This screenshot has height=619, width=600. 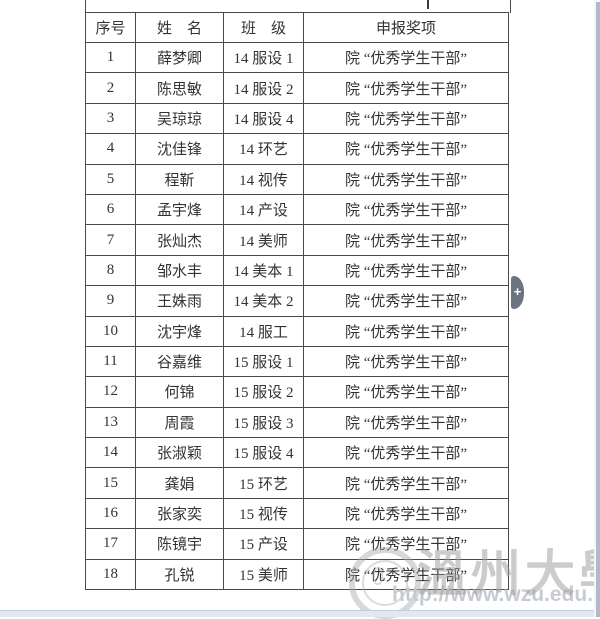 What do you see at coordinates (406, 27) in the screenshot?
I see `column-header-award: 申报奖项` at bounding box center [406, 27].